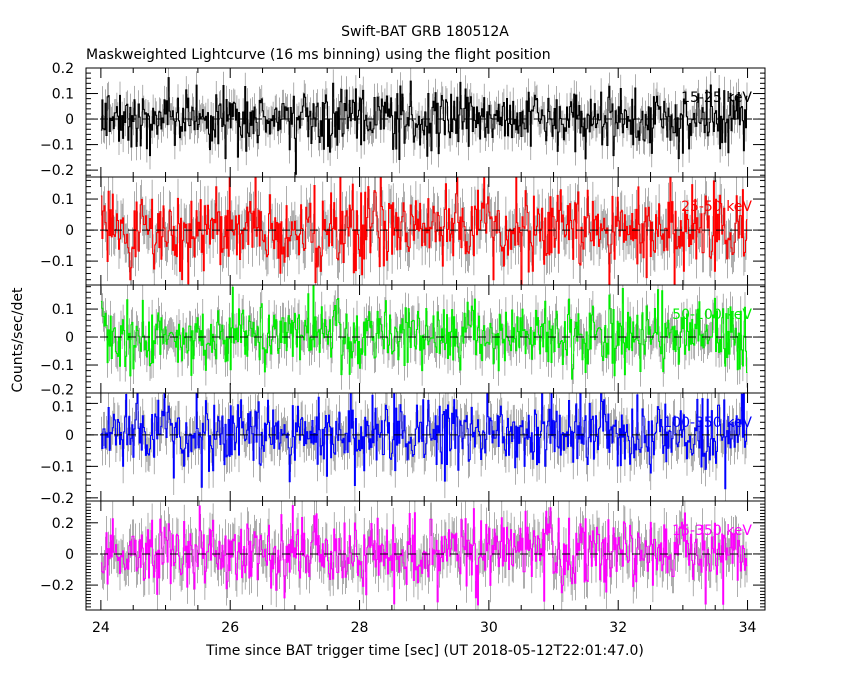 This screenshot has width=850, height=684. Describe the element at coordinates (716, 207) in the screenshot. I see `band-label: 25-50 keV` at that location.